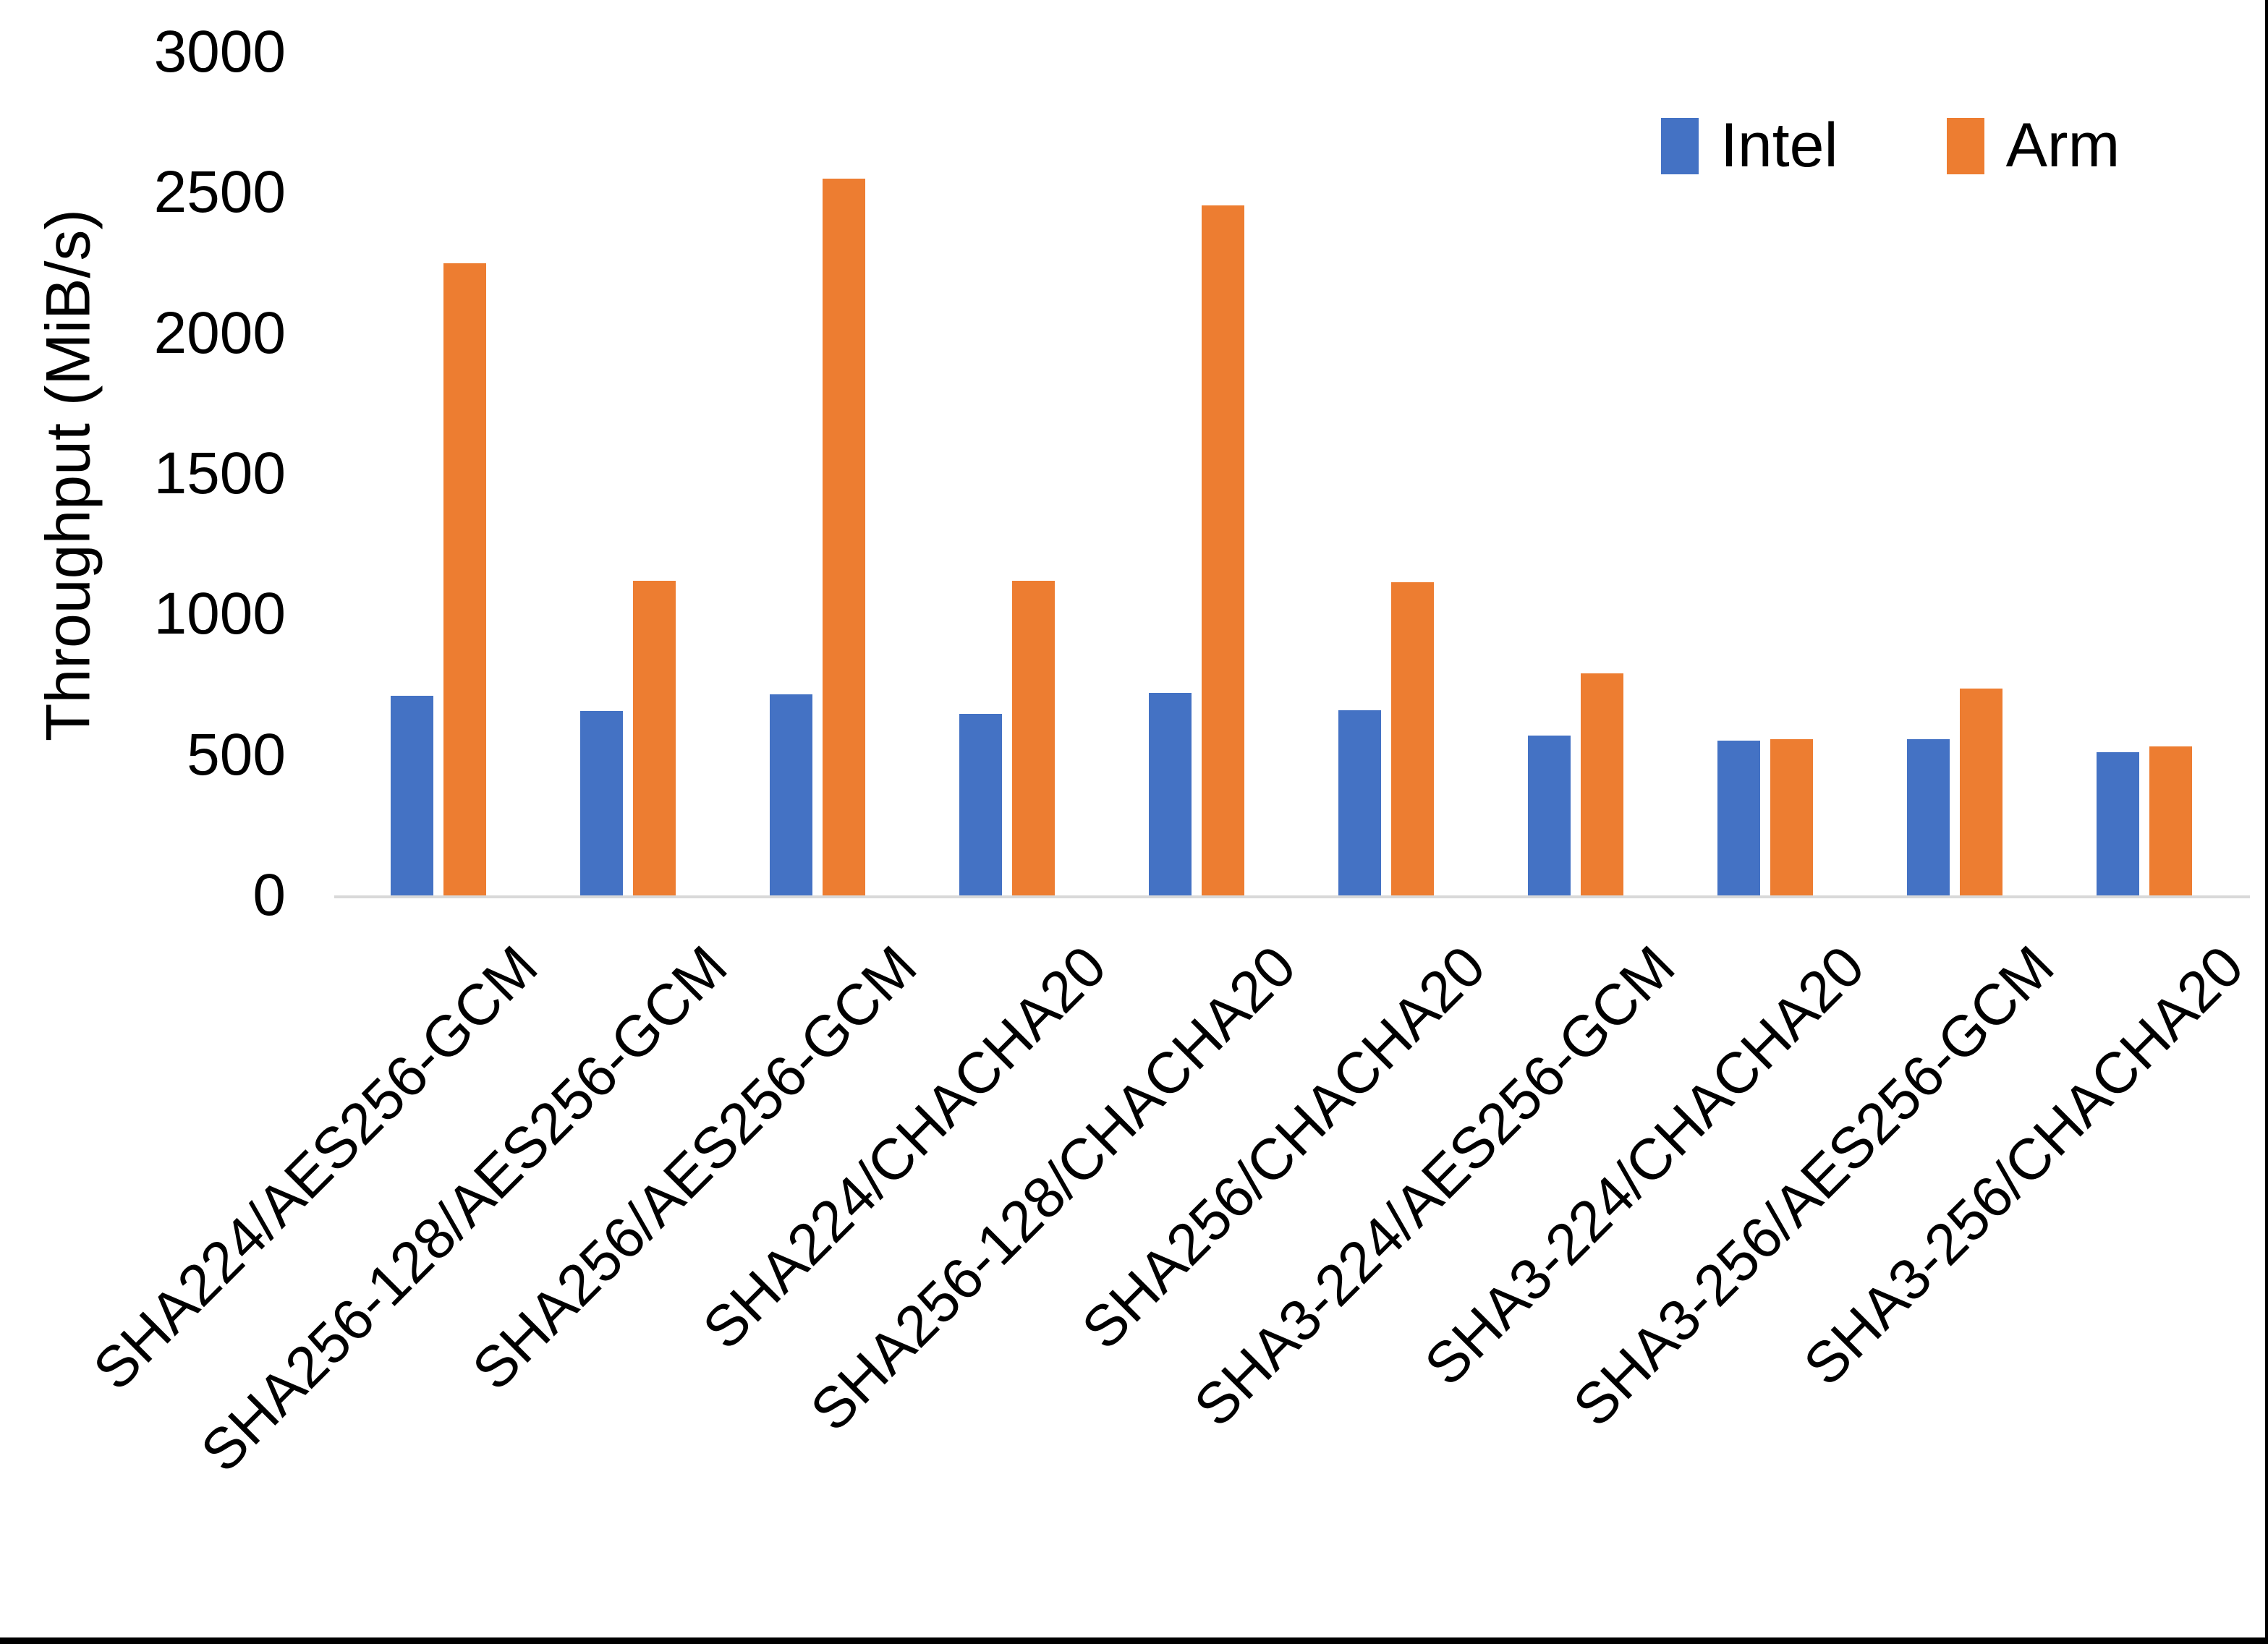  I want to click on x-axis-line, so click(1292, 896).